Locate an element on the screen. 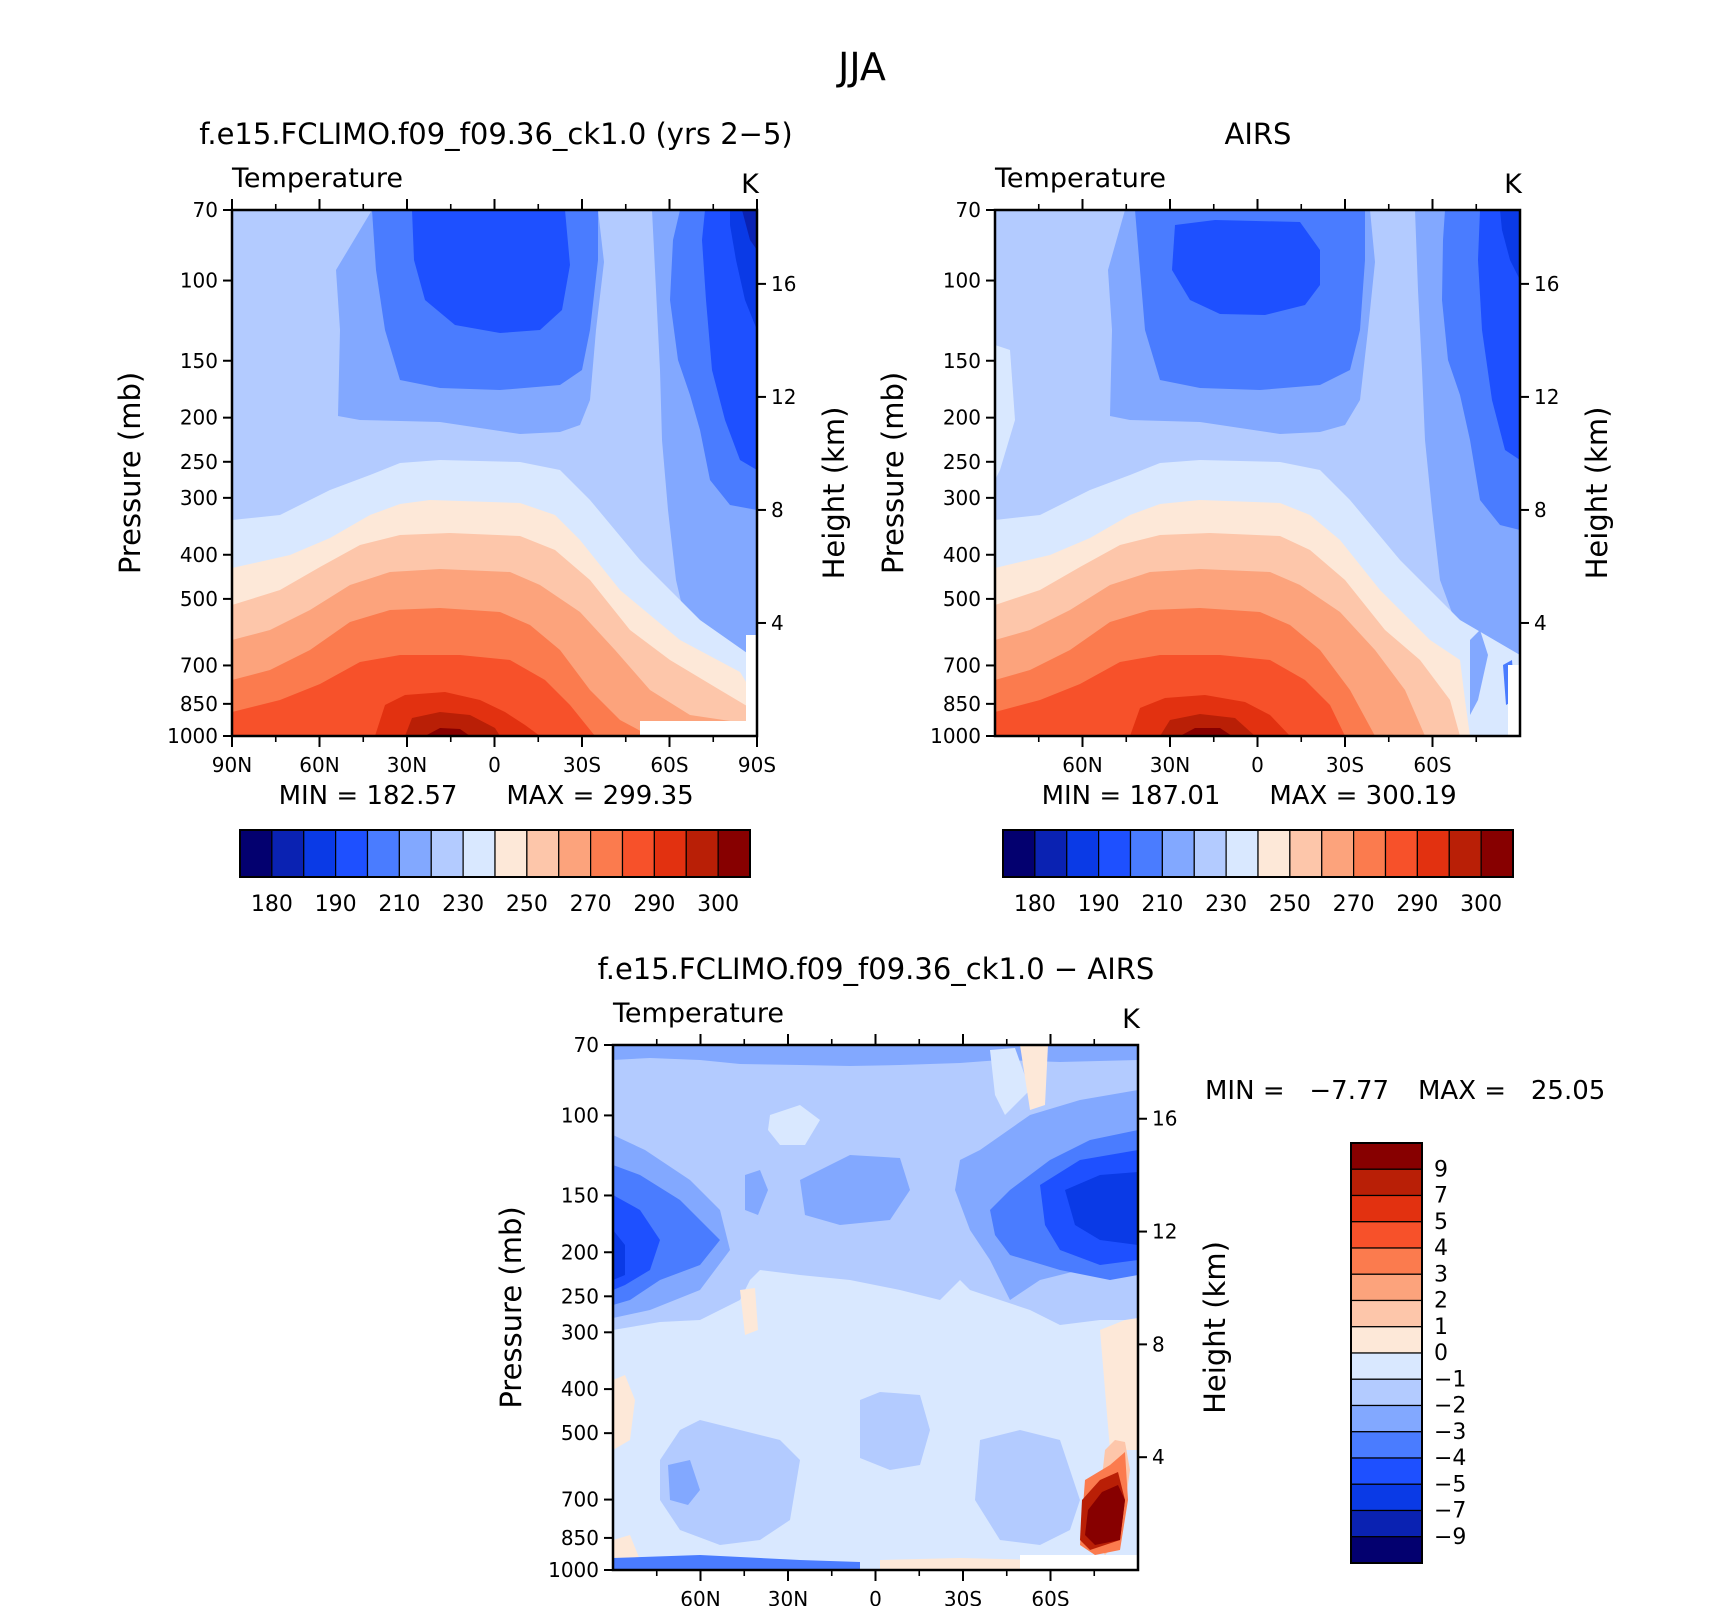 The height and width of the screenshot is (1606, 1710). colorbar-label: 9 is located at coordinates (1441, 1169).